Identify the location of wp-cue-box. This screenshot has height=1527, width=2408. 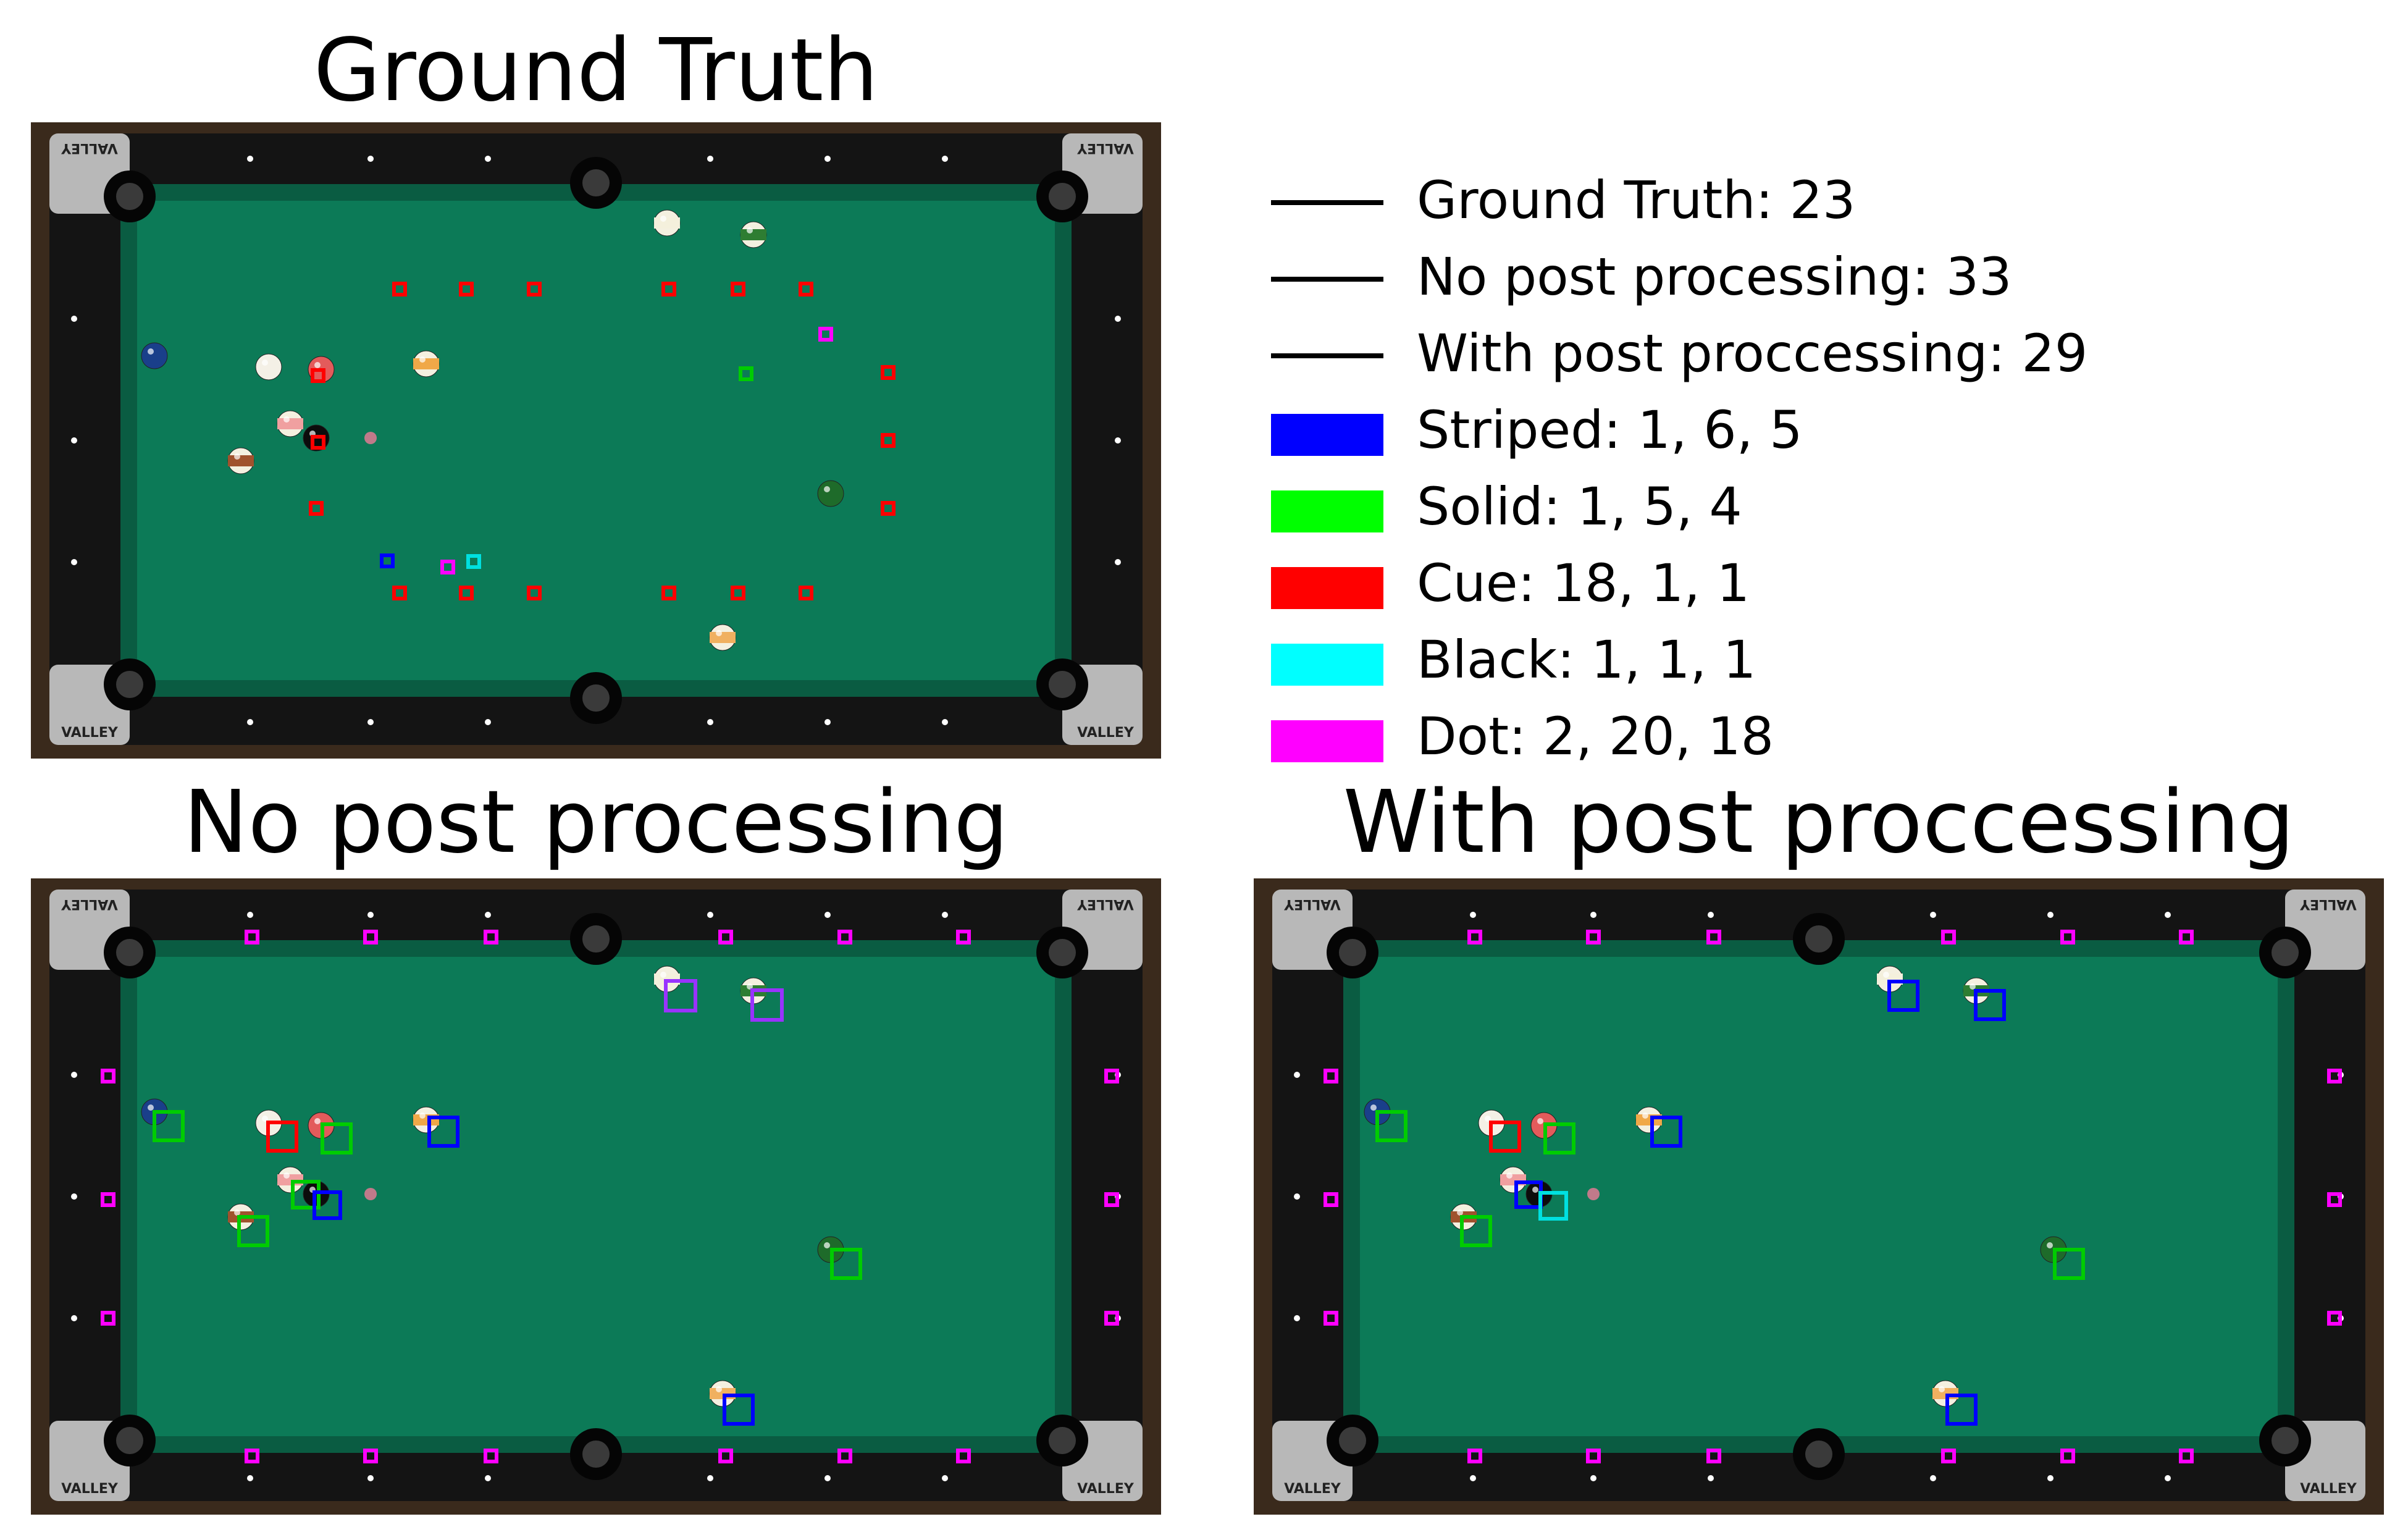
(1505, 1137).